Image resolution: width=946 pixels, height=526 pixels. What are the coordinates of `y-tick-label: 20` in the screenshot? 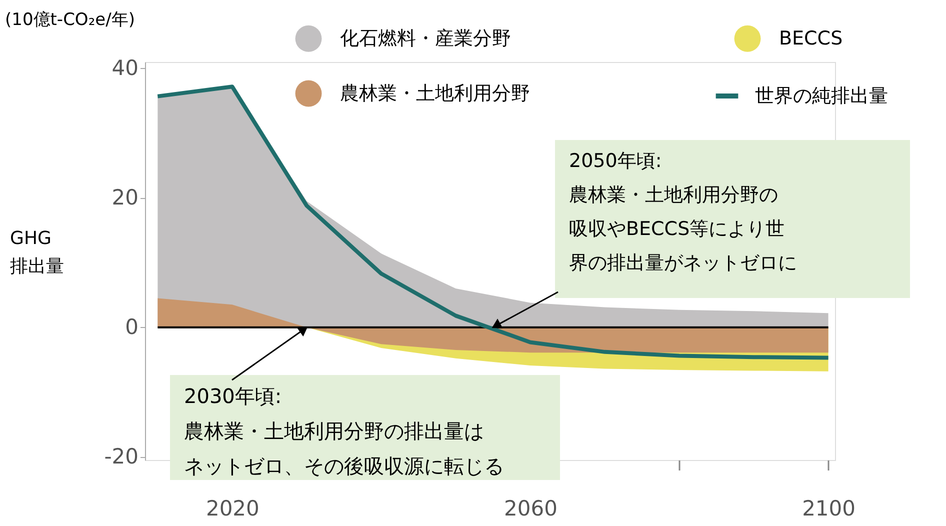 It's located at (125, 197).